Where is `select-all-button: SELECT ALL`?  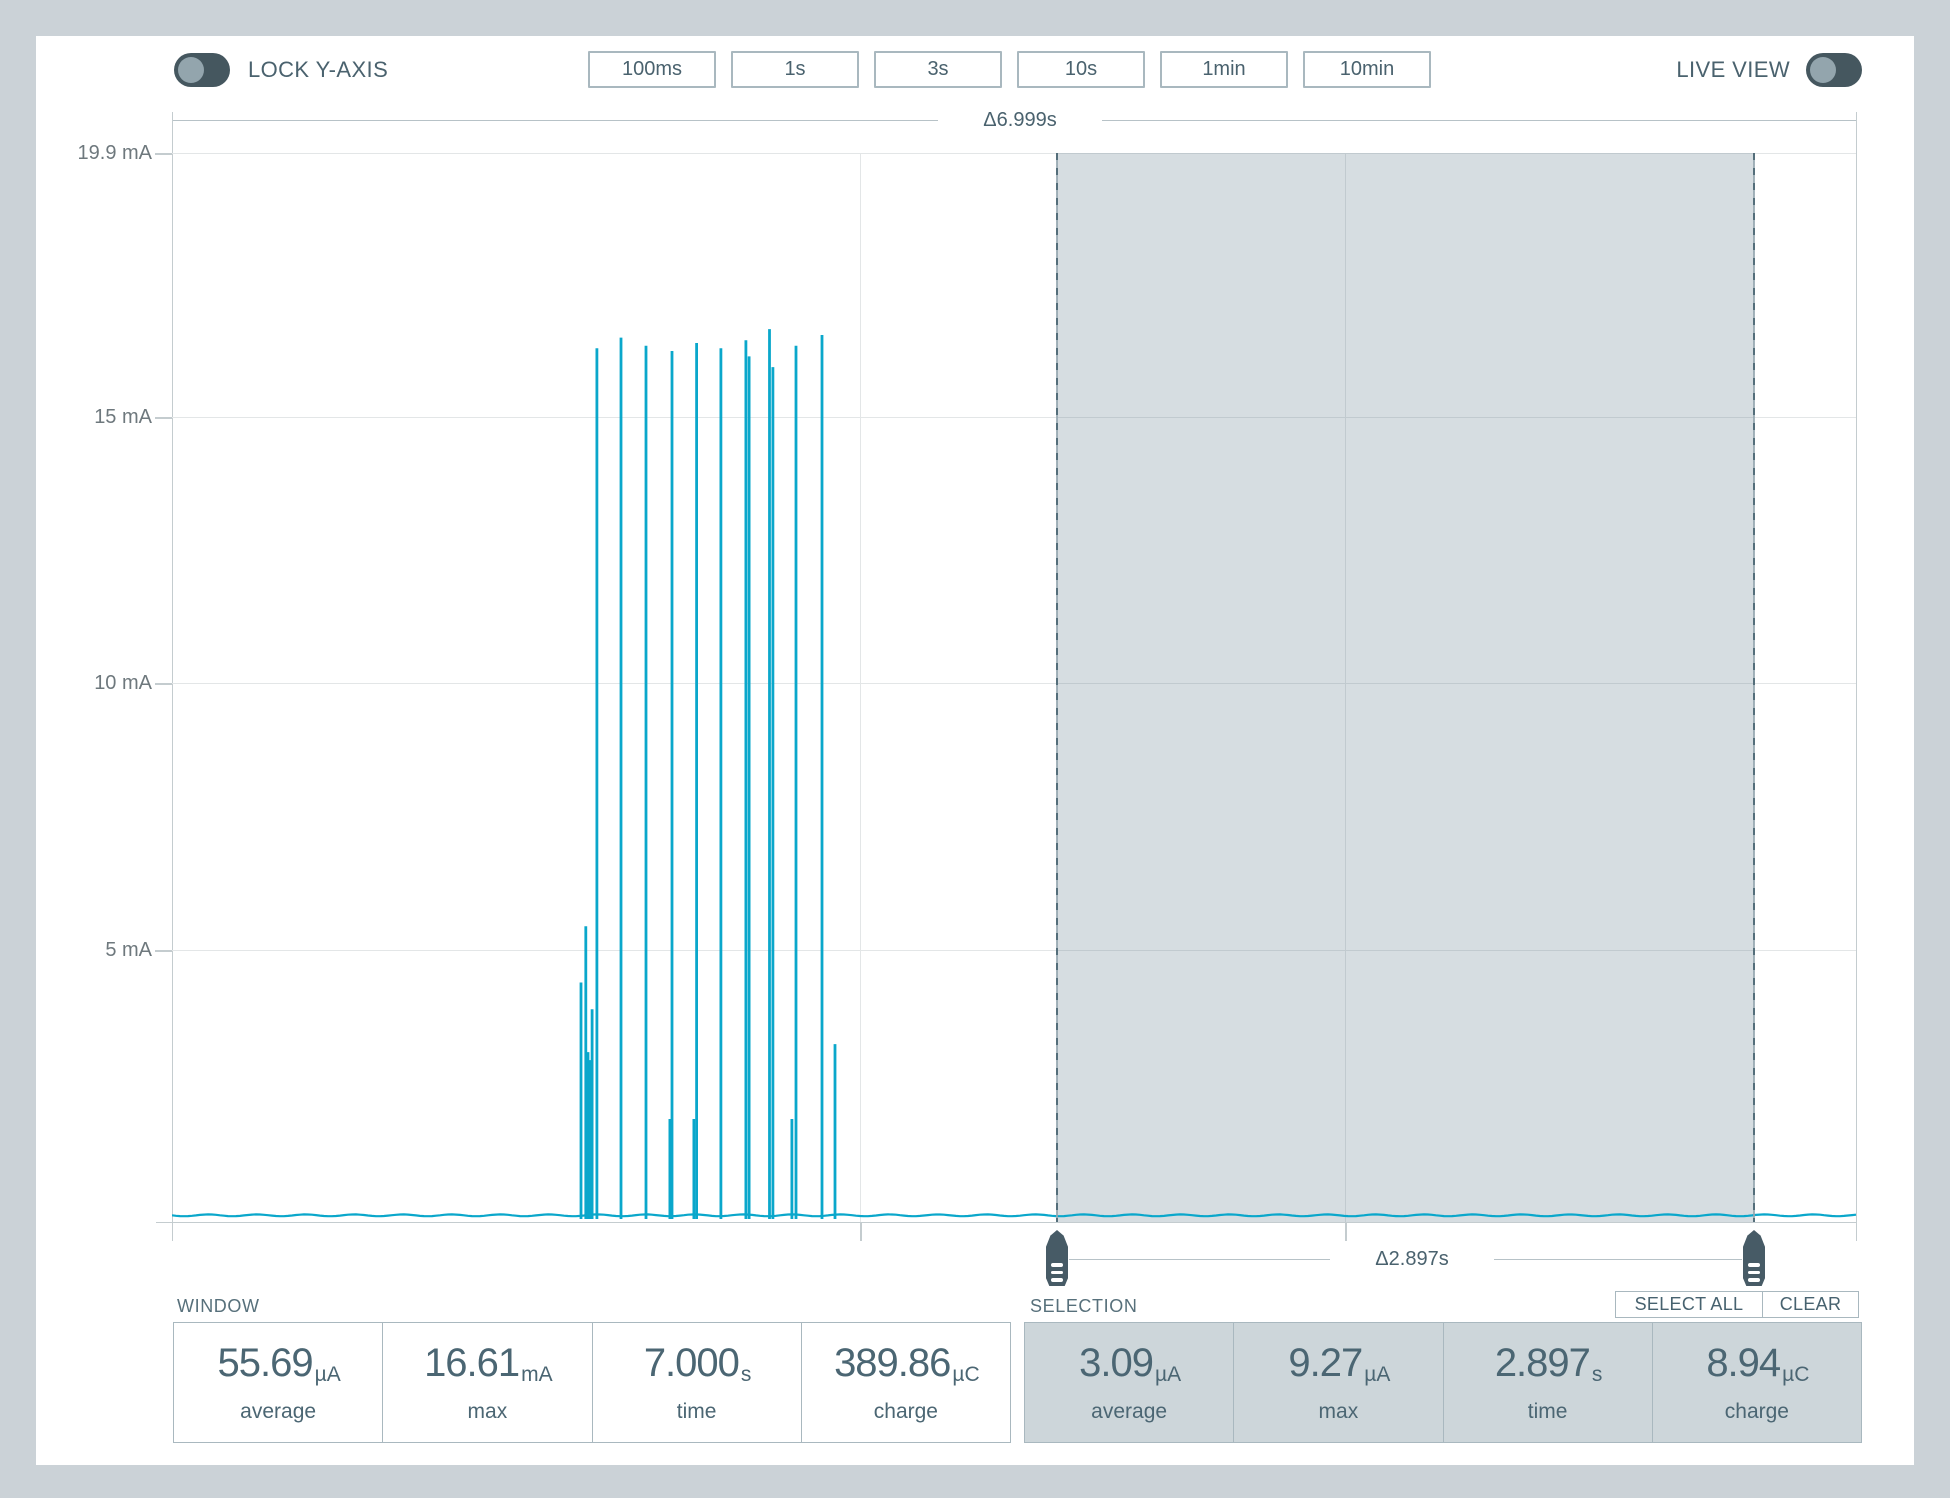
select-all-button: SELECT ALL is located at coordinates (1689, 1304).